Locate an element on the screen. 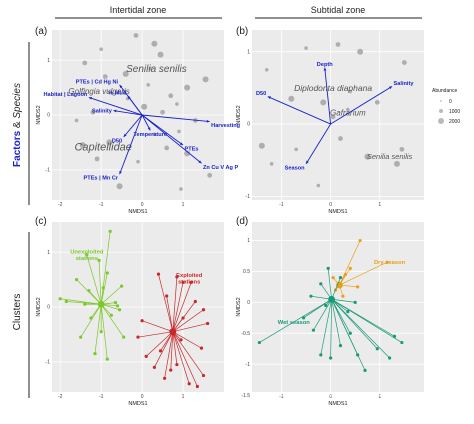  big-species-label: Golfingia vulgaris is located at coordinates (98, 91).